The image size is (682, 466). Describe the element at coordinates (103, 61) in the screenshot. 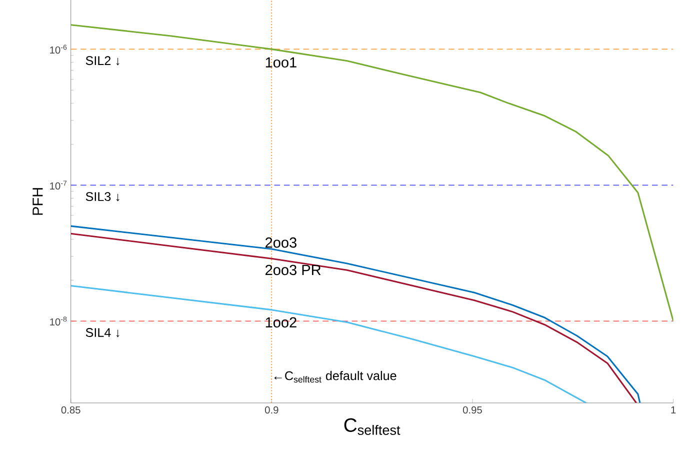

I see `ref-line-label: SIL2 ↓` at that location.